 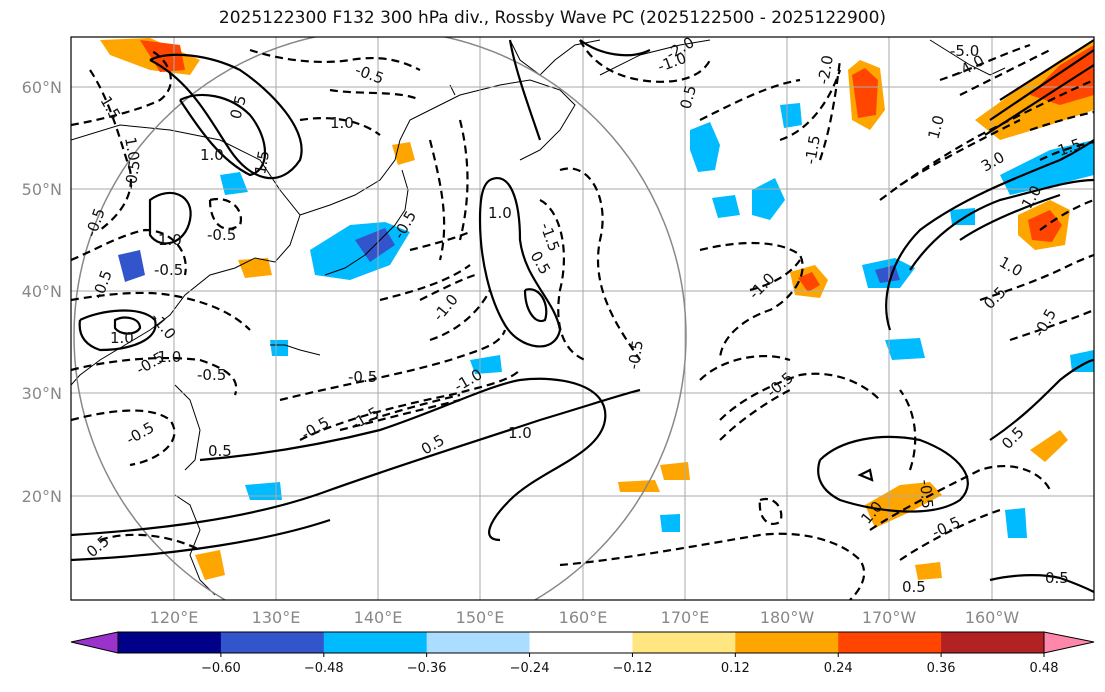 I want to click on contour-label: -1.5, so click(x=812, y=150).